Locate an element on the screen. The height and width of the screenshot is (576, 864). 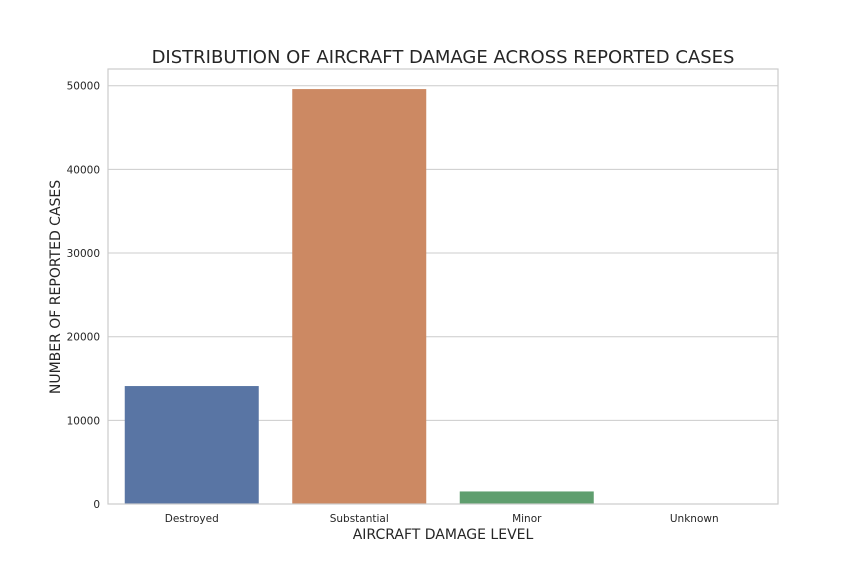
bar-destroyed is located at coordinates (191, 445).